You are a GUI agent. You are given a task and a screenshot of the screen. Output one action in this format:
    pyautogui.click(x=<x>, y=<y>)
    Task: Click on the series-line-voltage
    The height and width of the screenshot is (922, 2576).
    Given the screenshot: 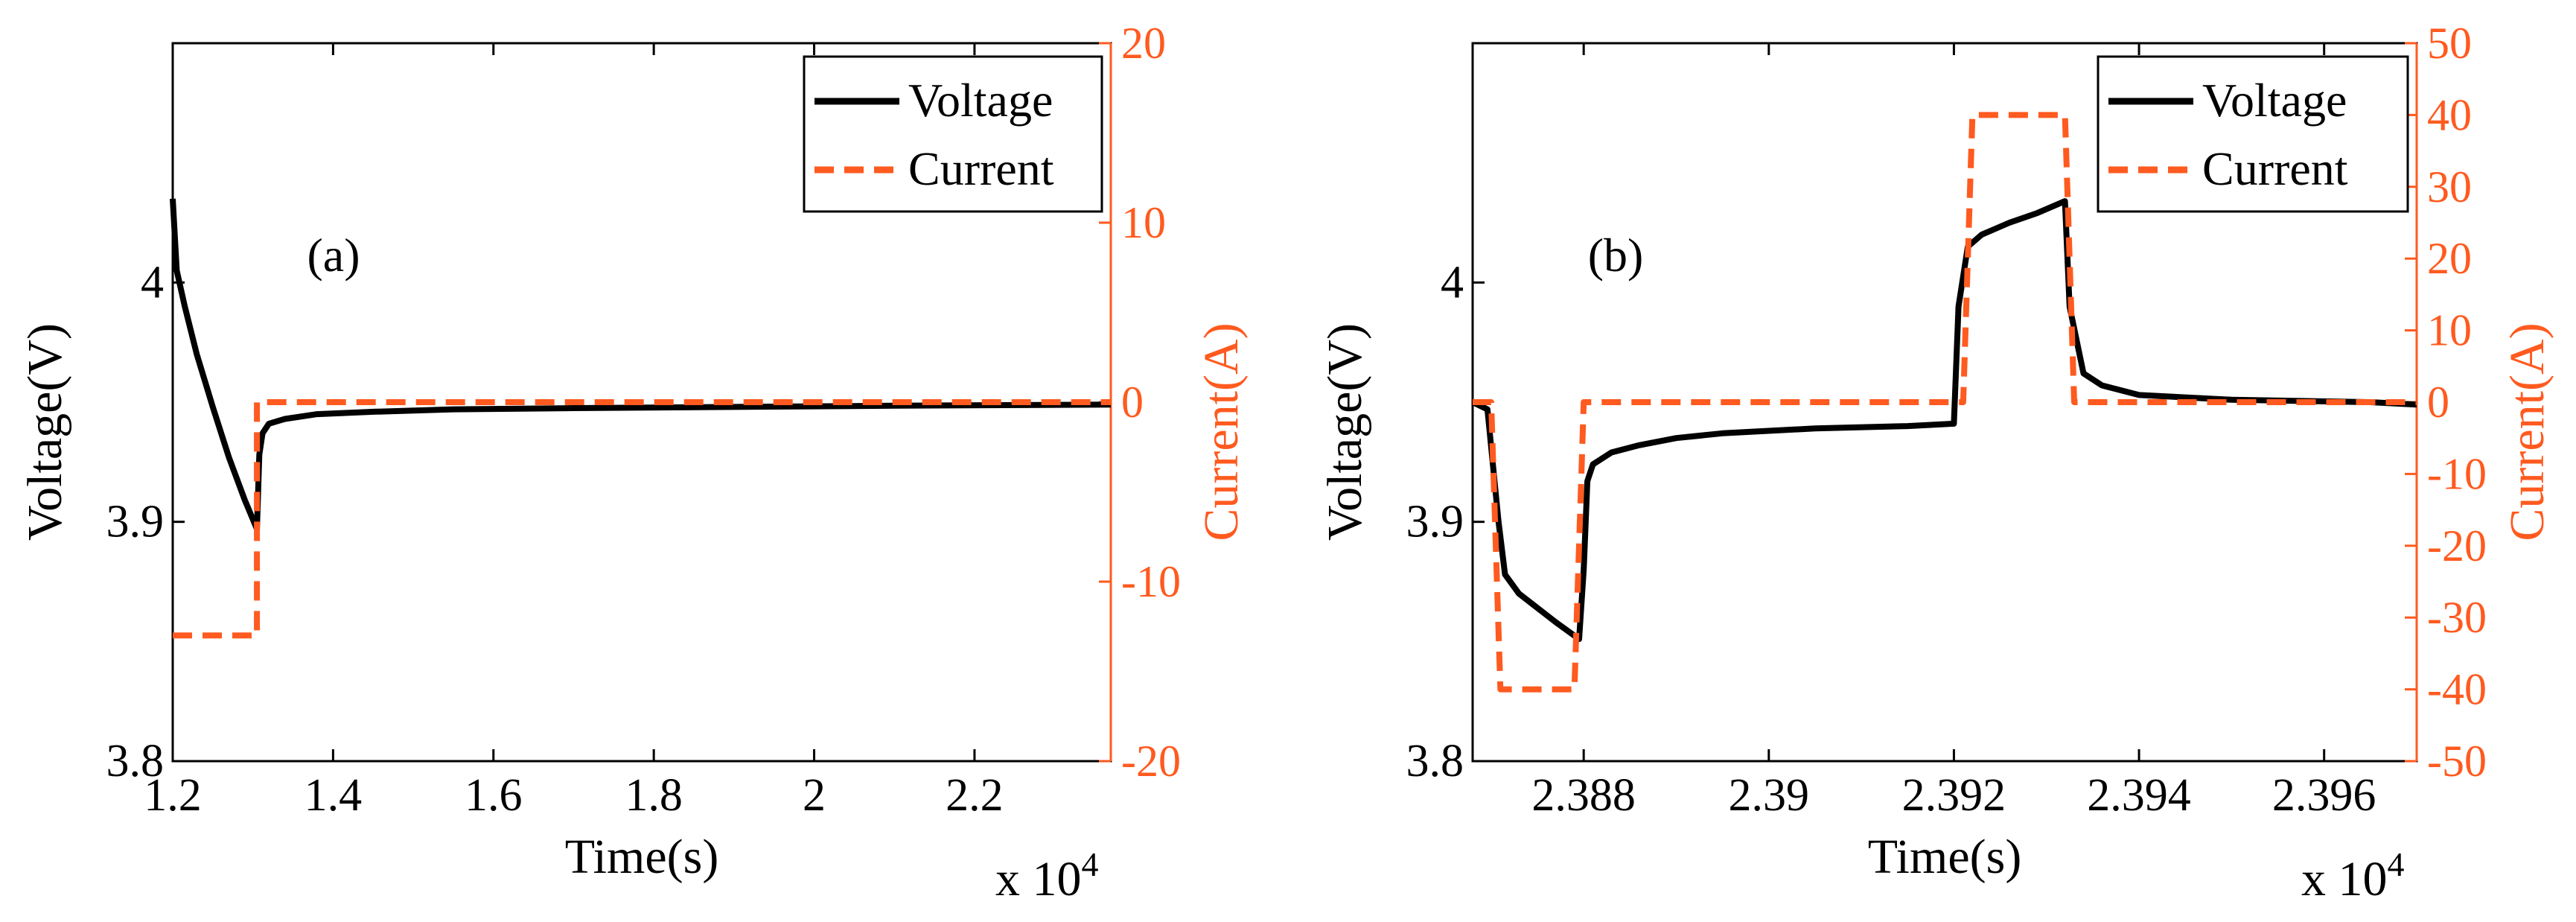 What is the action you would take?
    pyautogui.click(x=641, y=365)
    